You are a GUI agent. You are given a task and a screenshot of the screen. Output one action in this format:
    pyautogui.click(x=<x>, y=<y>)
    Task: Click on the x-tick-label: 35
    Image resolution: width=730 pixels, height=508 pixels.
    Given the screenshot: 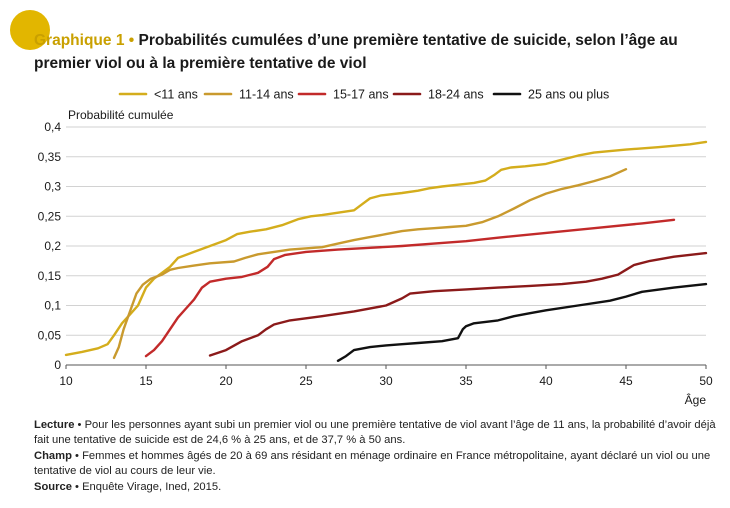 What is the action you would take?
    pyautogui.click(x=466, y=381)
    